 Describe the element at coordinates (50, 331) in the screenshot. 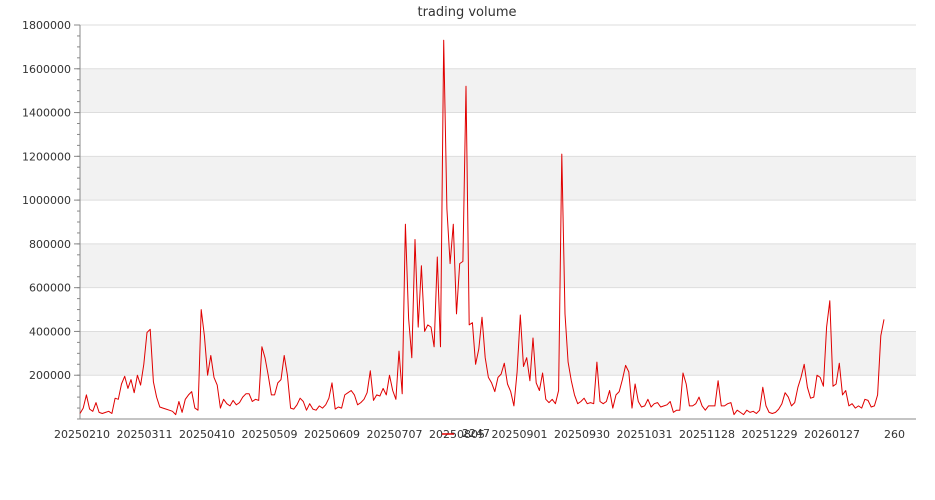

I see `y-tick-label: 400000` at that location.